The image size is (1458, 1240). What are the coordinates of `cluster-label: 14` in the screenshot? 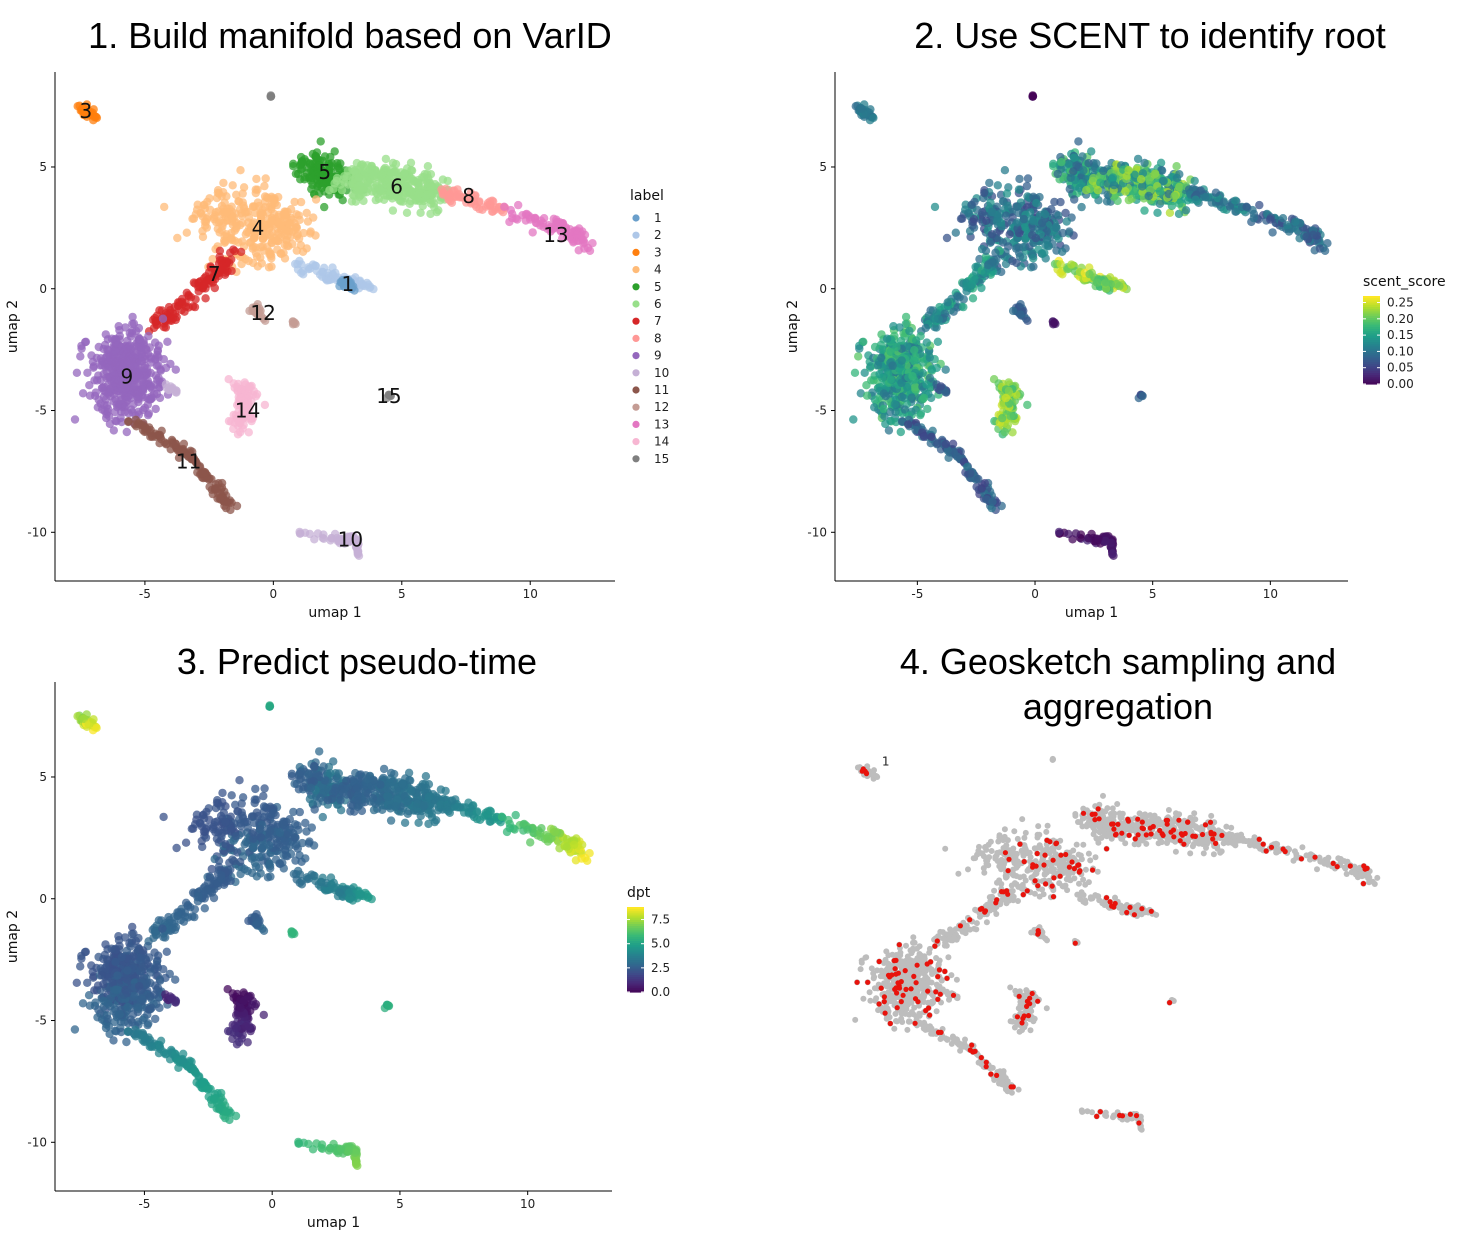 It's located at (247, 411).